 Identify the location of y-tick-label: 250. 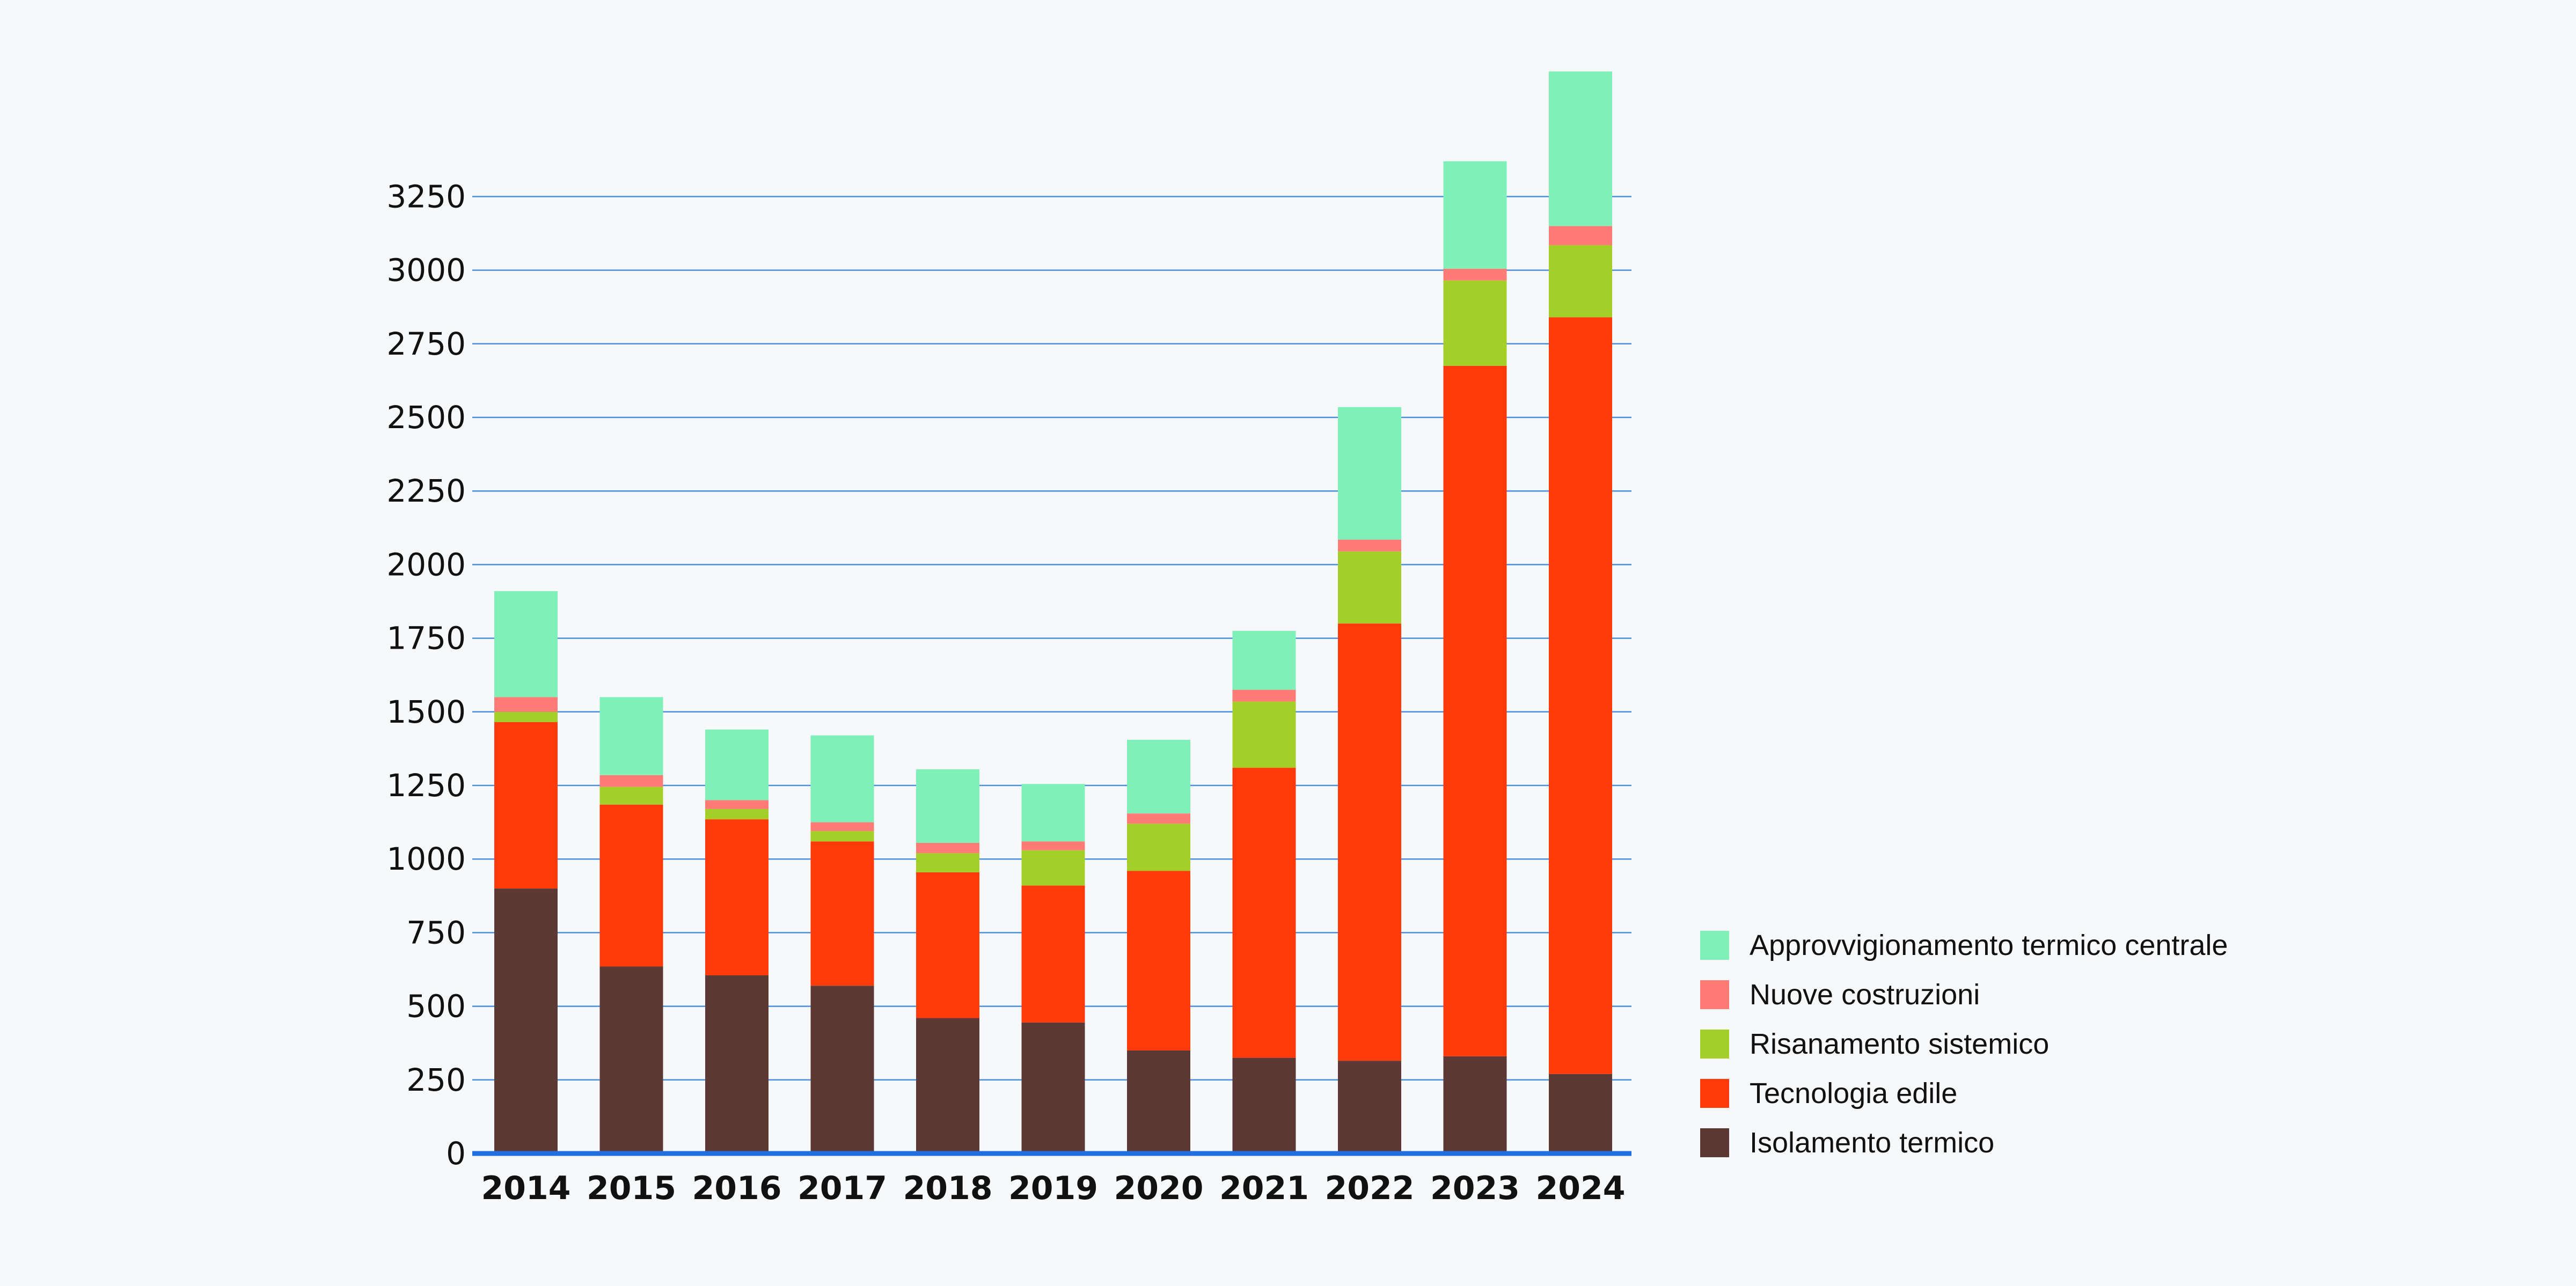
(436, 1080).